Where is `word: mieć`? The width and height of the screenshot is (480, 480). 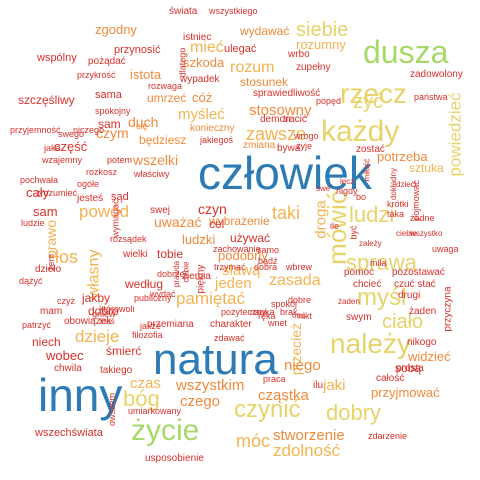 word: mieć is located at coordinates (207, 47).